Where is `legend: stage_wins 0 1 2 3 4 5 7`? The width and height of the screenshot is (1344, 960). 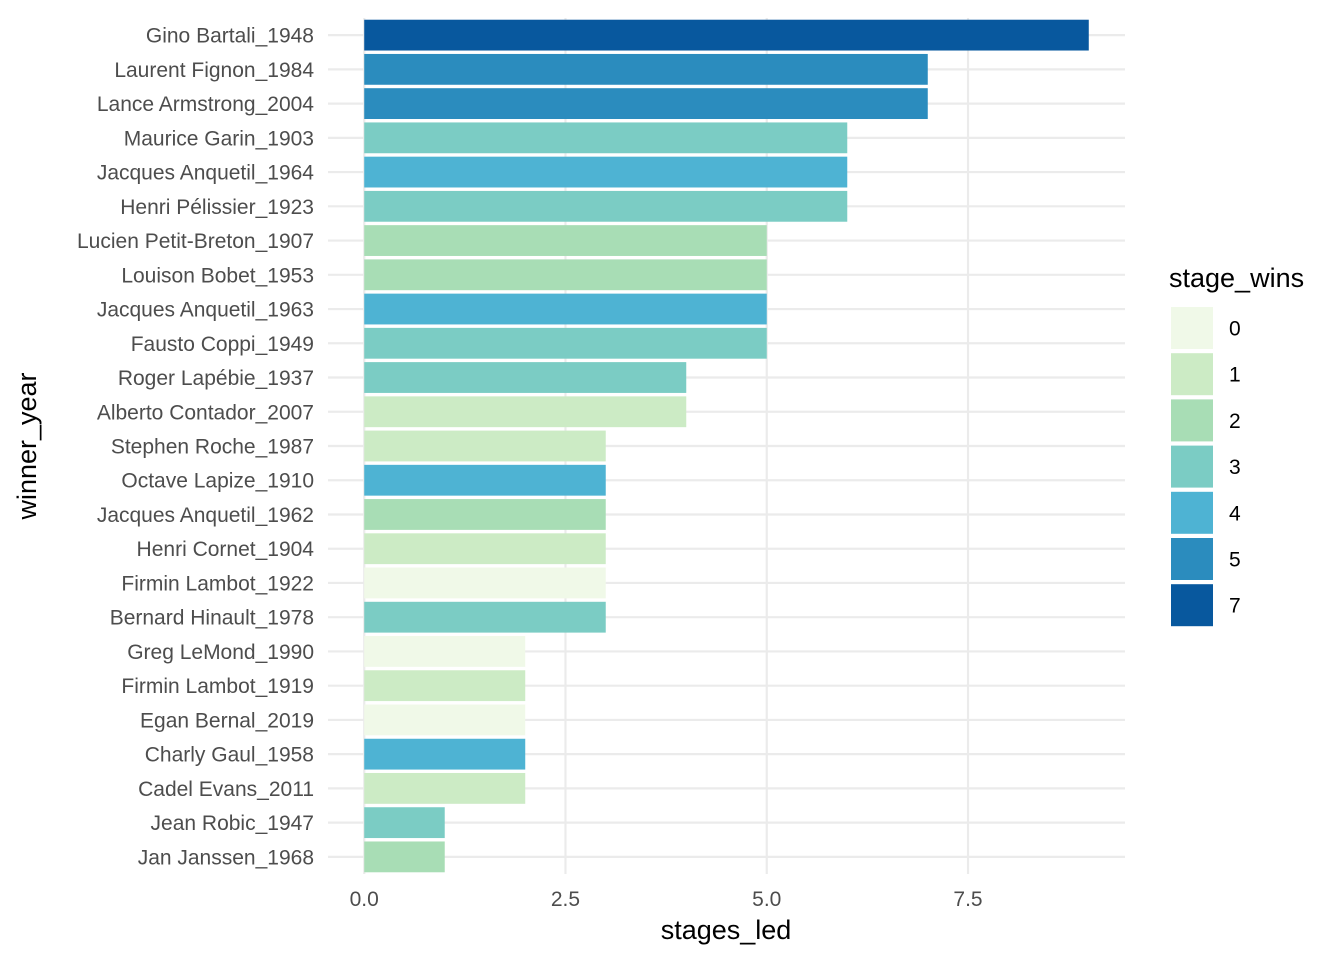 legend: stage_wins 0 1 2 3 4 5 7 is located at coordinates (1236, 445).